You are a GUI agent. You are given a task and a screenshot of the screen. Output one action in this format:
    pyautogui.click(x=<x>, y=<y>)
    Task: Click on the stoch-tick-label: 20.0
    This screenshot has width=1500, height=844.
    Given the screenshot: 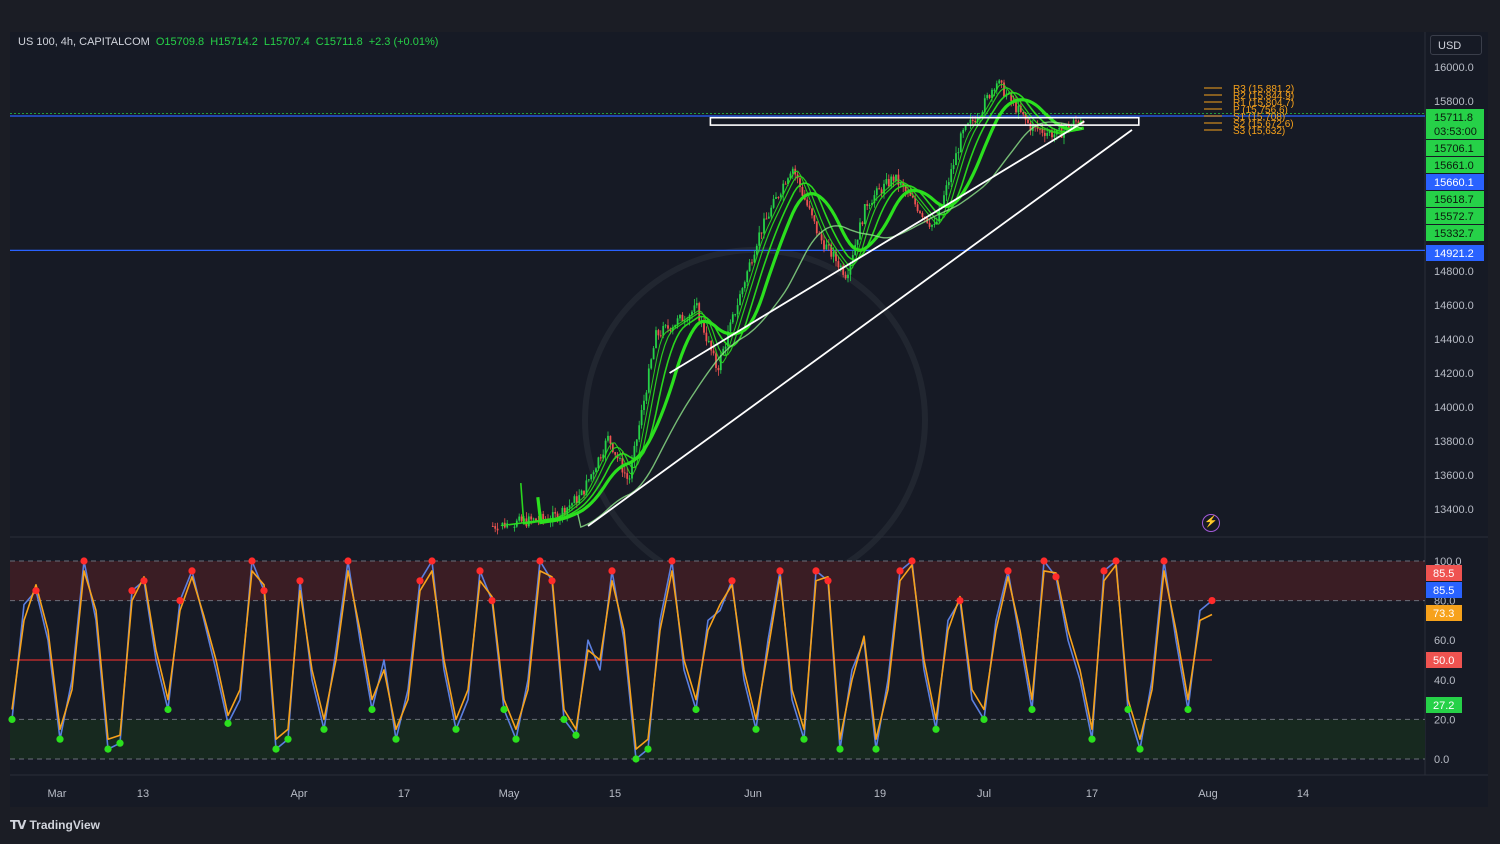 What is the action you would take?
    pyautogui.click(x=1444, y=720)
    